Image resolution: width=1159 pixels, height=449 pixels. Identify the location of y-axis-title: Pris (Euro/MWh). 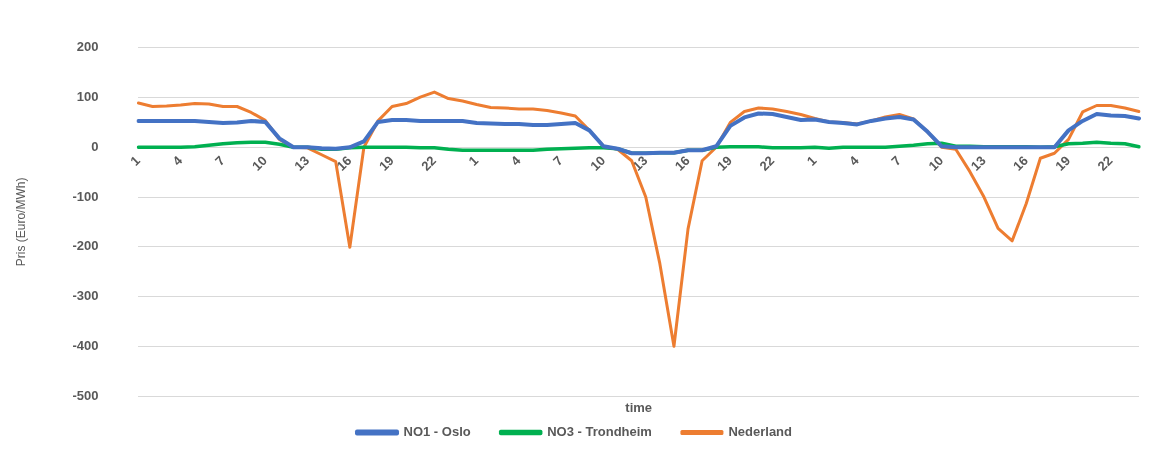
(20, 222).